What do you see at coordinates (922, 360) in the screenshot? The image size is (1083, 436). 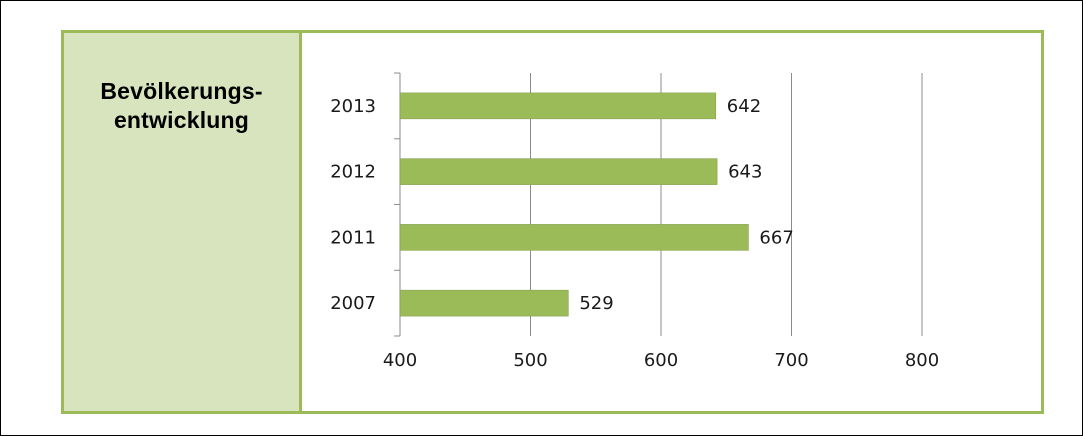 I see `x-tick-label-800: 800` at bounding box center [922, 360].